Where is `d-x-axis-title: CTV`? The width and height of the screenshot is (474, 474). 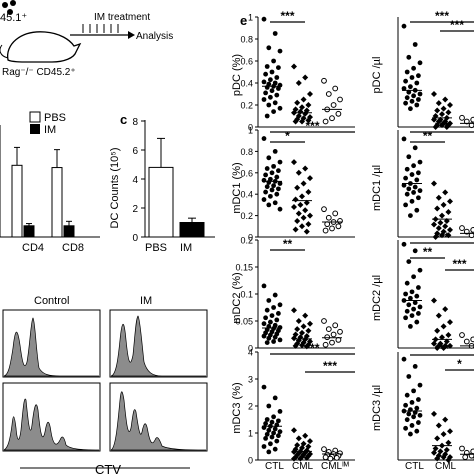 d-x-axis-title: CTV is located at coordinates (108, 468).